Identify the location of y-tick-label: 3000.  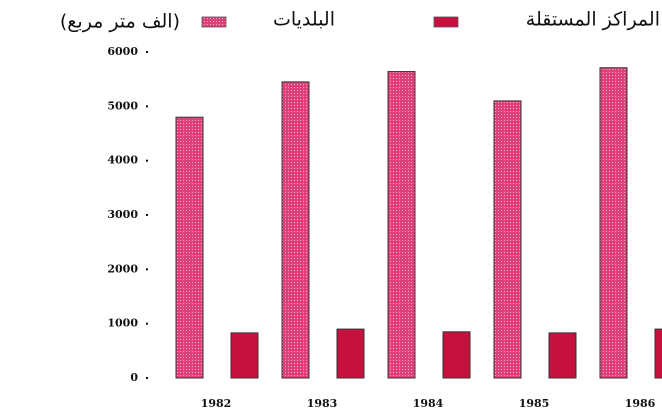
(122, 214).